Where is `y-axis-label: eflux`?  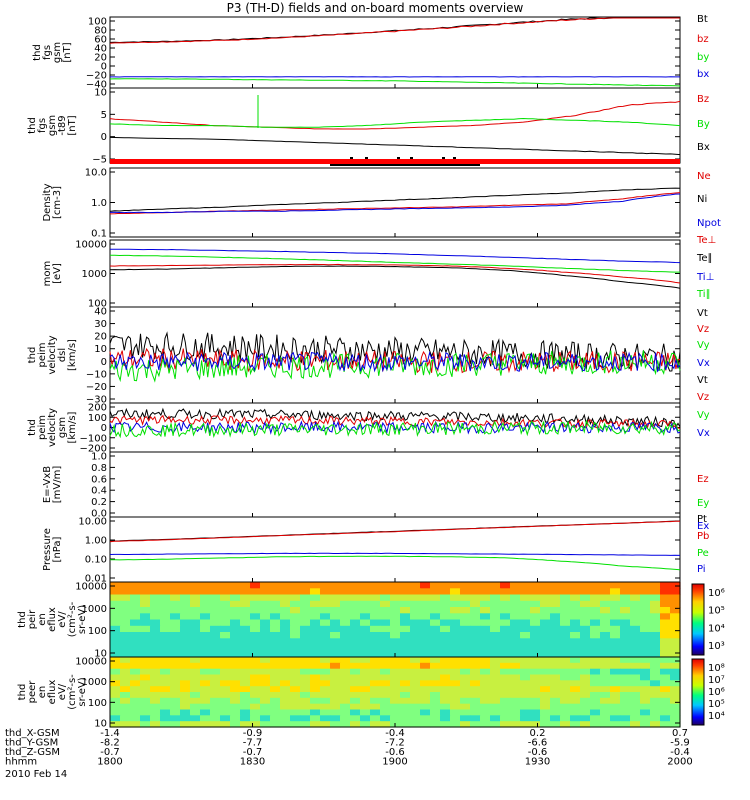 y-axis-label: eflux is located at coordinates (52, 692).